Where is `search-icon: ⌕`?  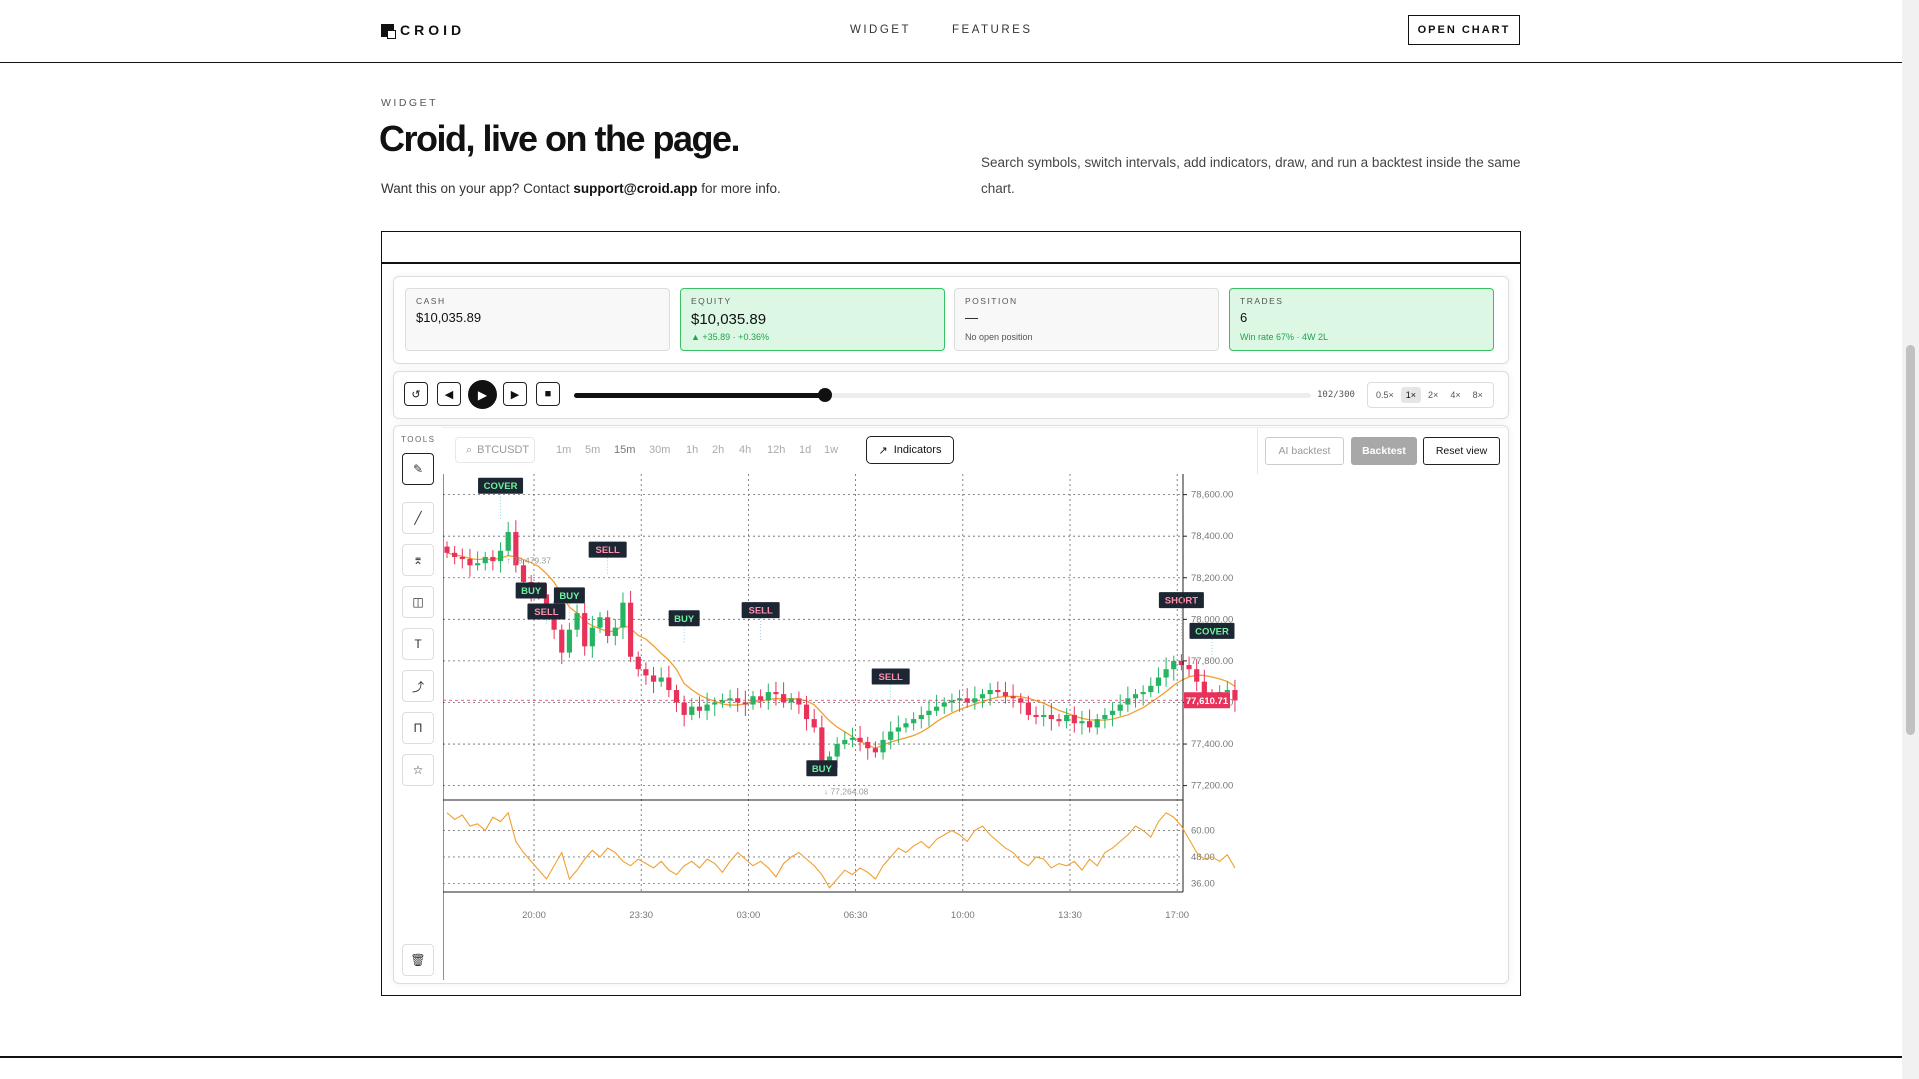 search-icon: ⌕ is located at coordinates (469, 449).